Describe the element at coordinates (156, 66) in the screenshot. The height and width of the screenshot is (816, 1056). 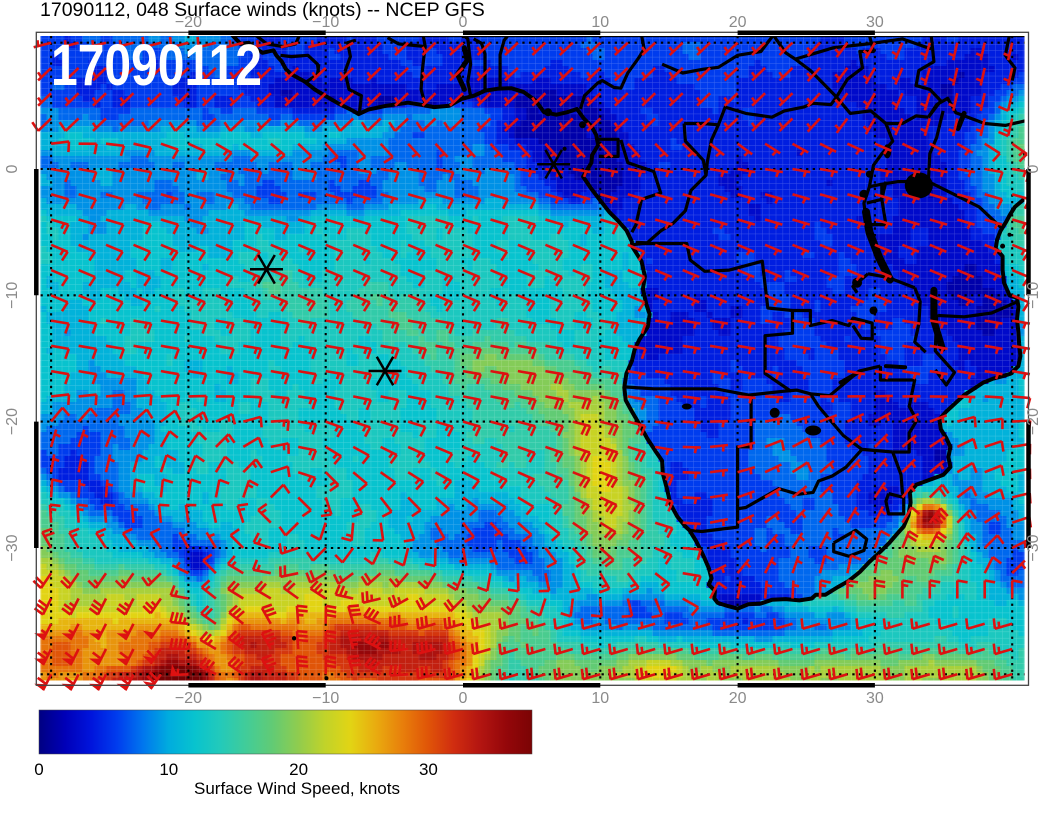
I see `svg-text: 17090112` at that location.